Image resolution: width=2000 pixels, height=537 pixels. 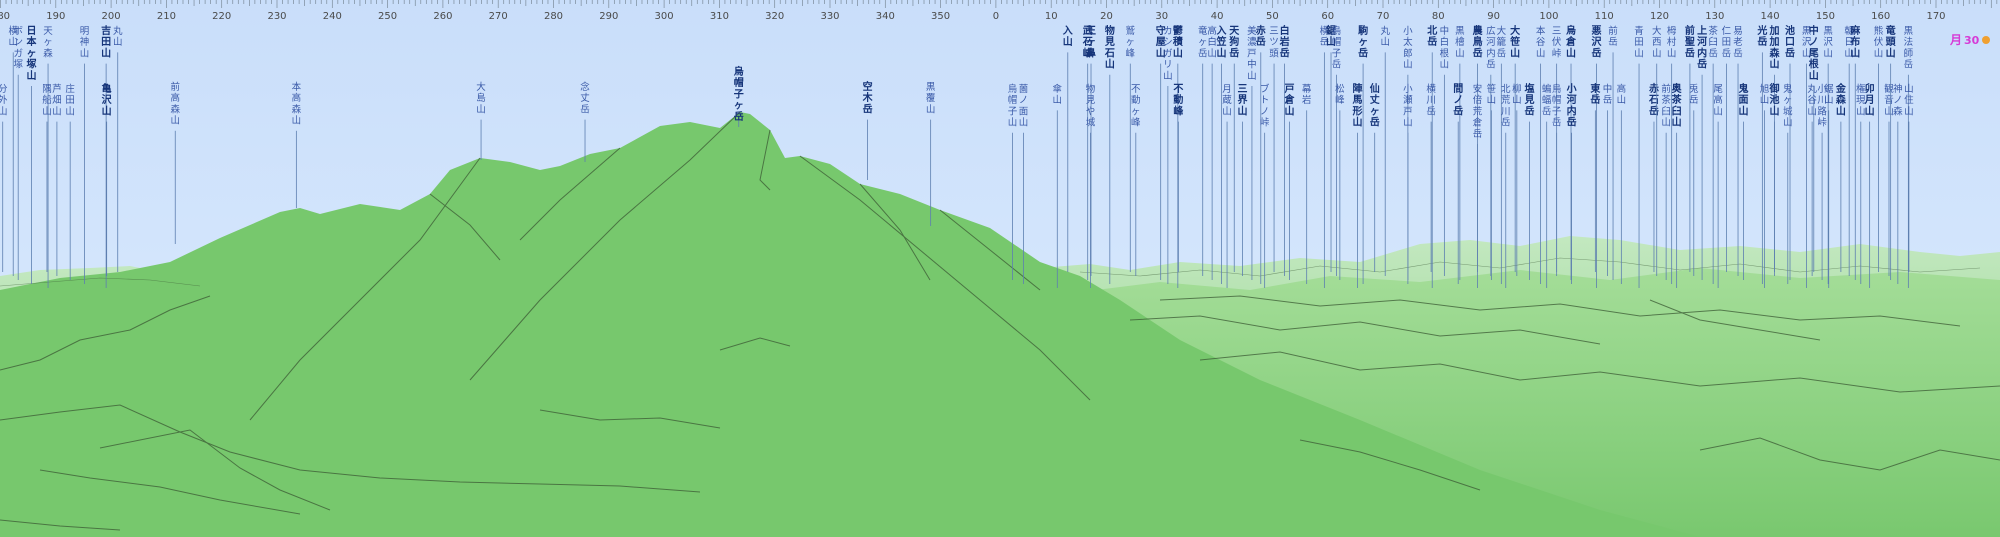 I want to click on peak-label: 入笠山, so click(x=1221, y=154).